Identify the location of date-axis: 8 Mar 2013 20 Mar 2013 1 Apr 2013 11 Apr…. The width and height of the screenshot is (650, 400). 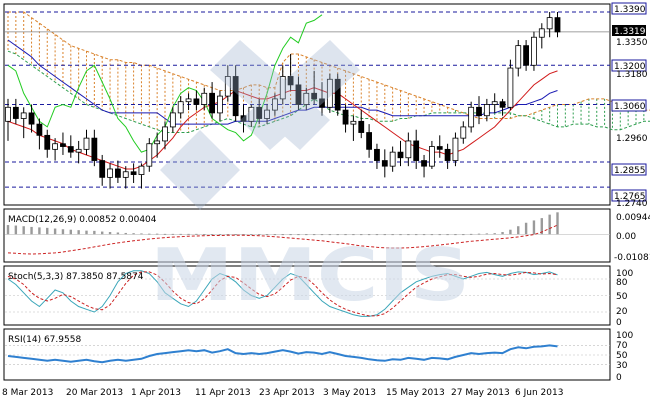
(282, 393).